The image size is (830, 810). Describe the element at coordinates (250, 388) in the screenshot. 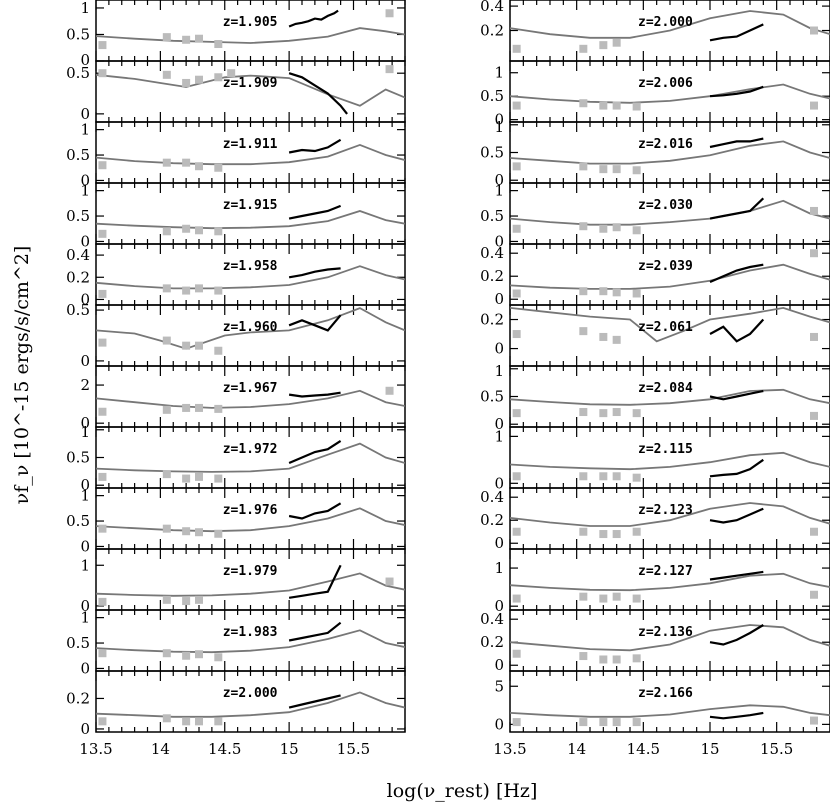

I see `redshift-label: z=1.967` at that location.